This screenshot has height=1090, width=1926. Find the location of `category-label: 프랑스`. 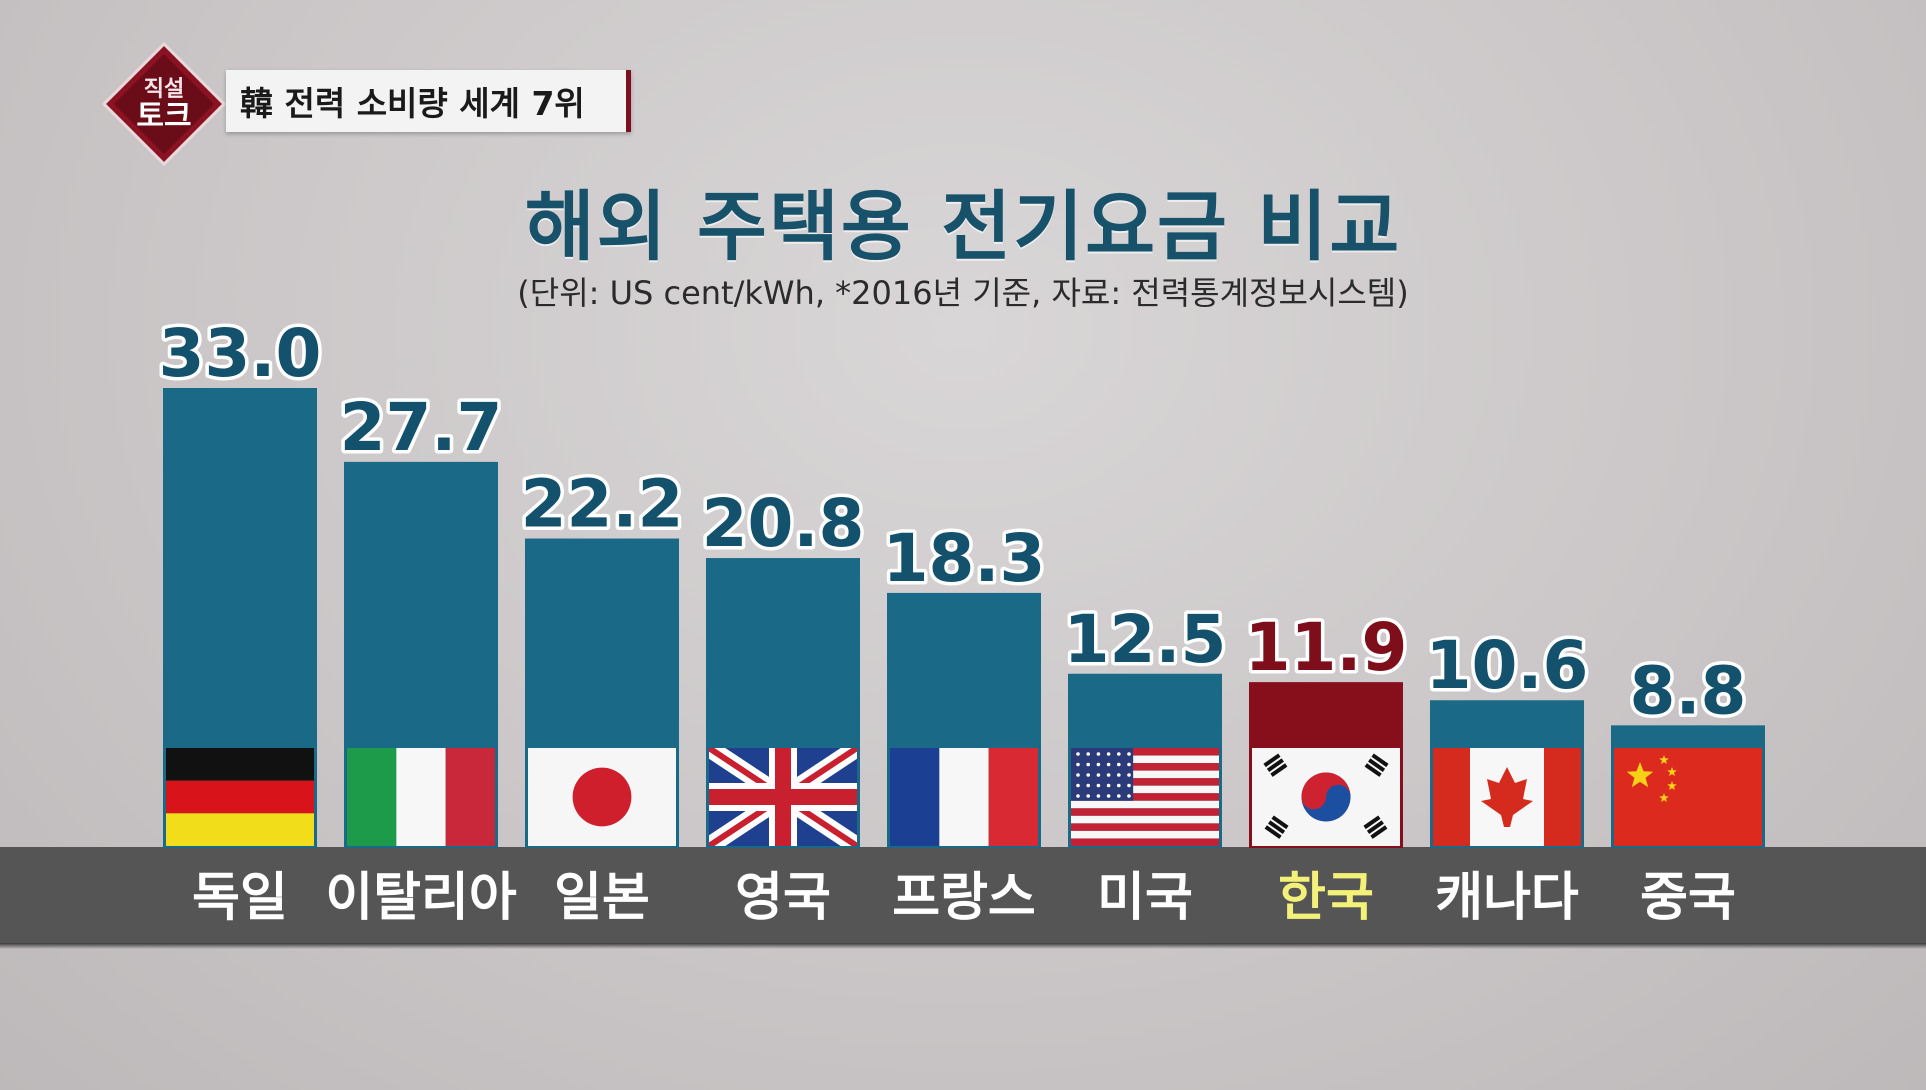

category-label: 프랑스 is located at coordinates (964, 898).